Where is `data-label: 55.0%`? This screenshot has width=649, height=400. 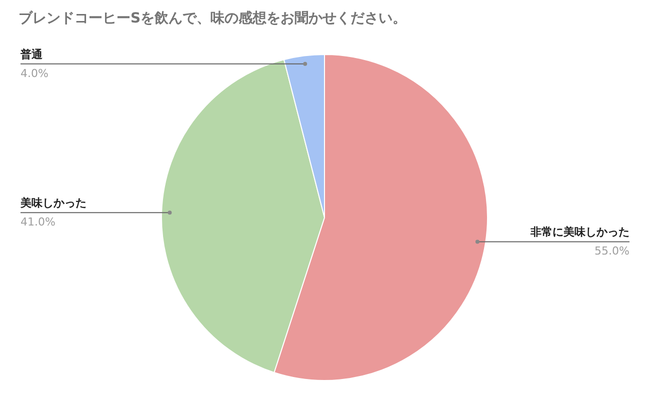
data-label: 55.0% is located at coordinates (612, 251).